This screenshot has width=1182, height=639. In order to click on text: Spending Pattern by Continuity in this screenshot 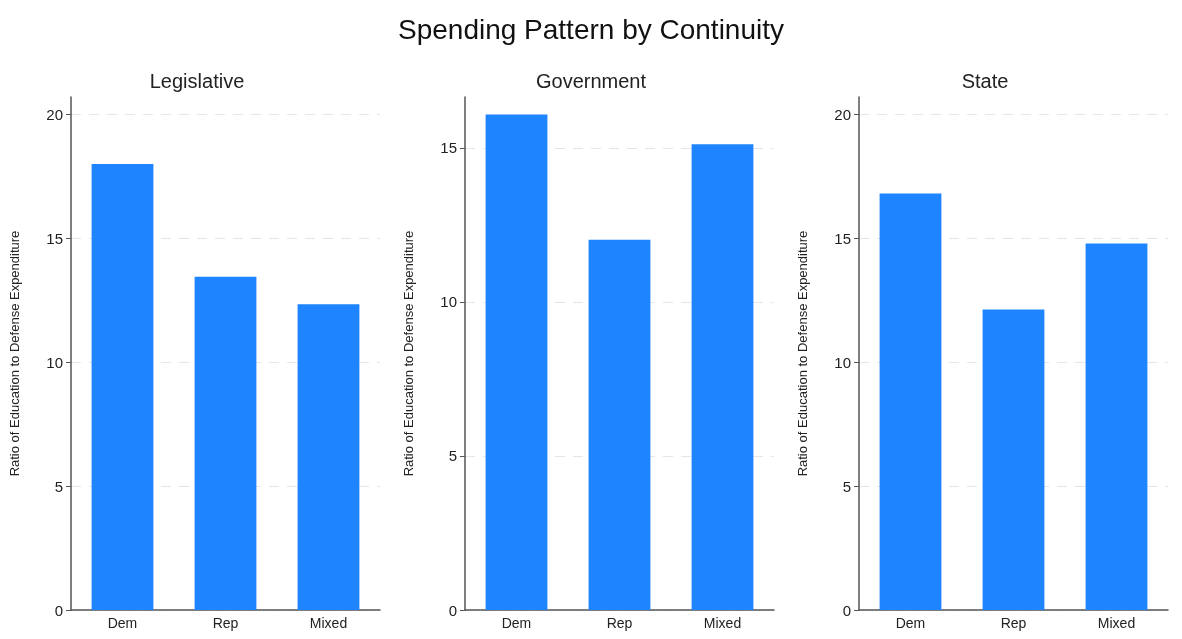, I will do `click(591, 30)`.